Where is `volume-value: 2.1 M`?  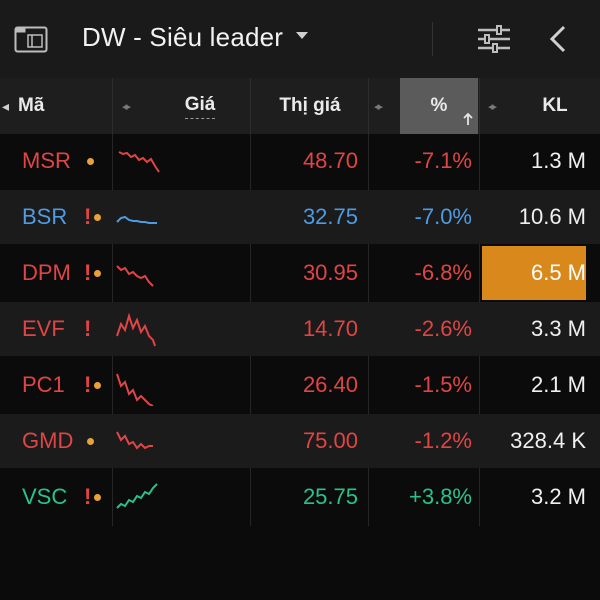
volume-value: 2.1 M is located at coordinates (558, 384).